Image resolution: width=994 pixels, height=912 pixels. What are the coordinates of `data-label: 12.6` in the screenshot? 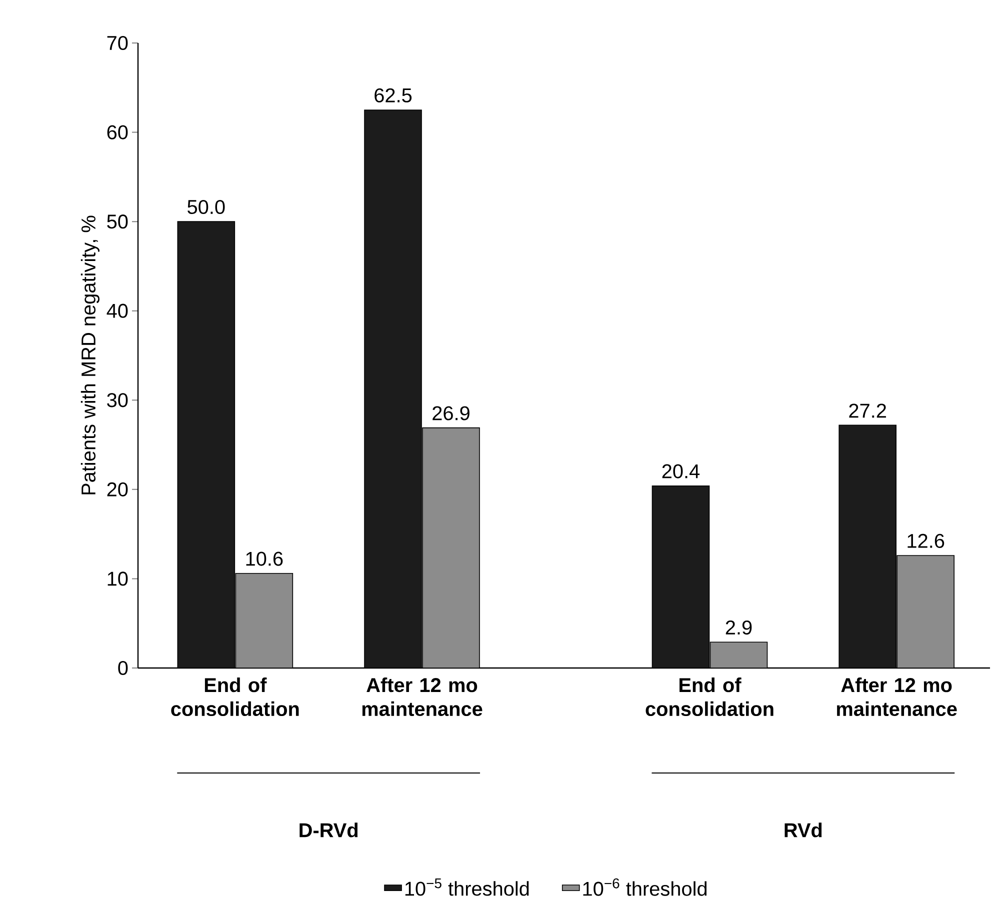 It's located at (926, 541).